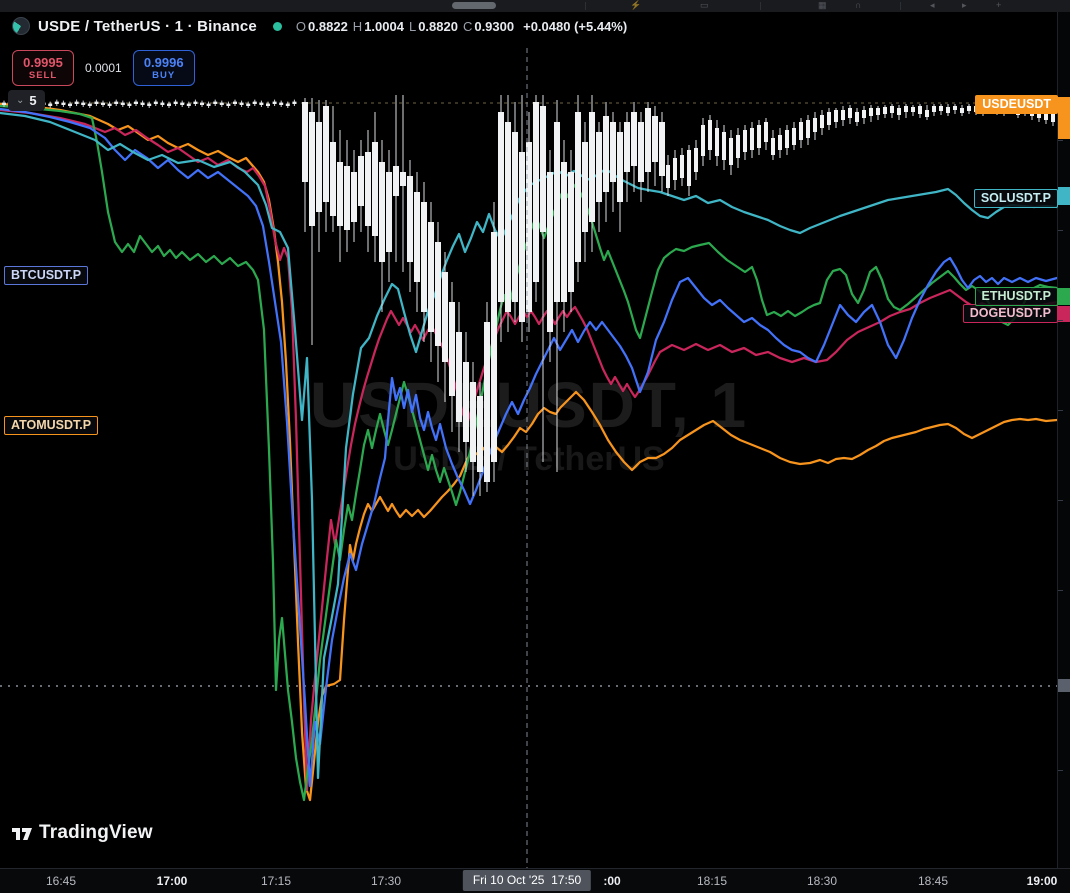 Image resolution: width=1070 pixels, height=893 pixels. Describe the element at coordinates (858, 5) in the screenshot. I see `magnet-icon: ∩` at that location.